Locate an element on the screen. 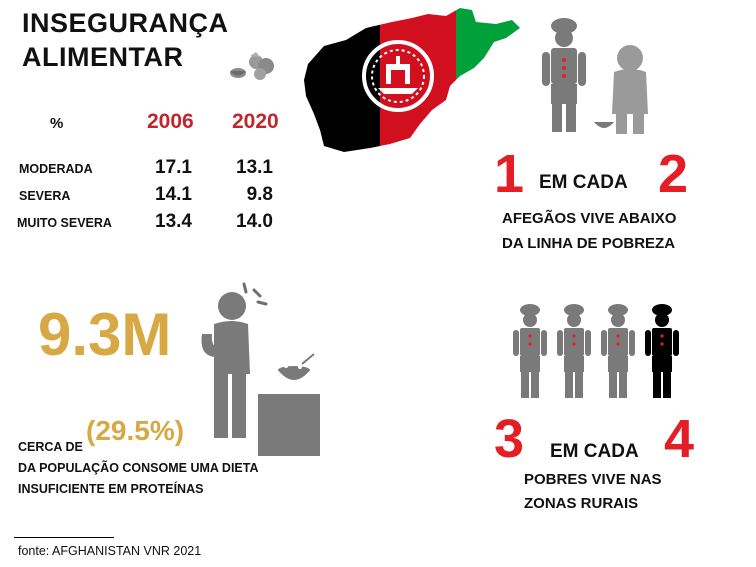 The width and height of the screenshot is (756, 567). rural-people-icon is located at coordinates (596, 351).